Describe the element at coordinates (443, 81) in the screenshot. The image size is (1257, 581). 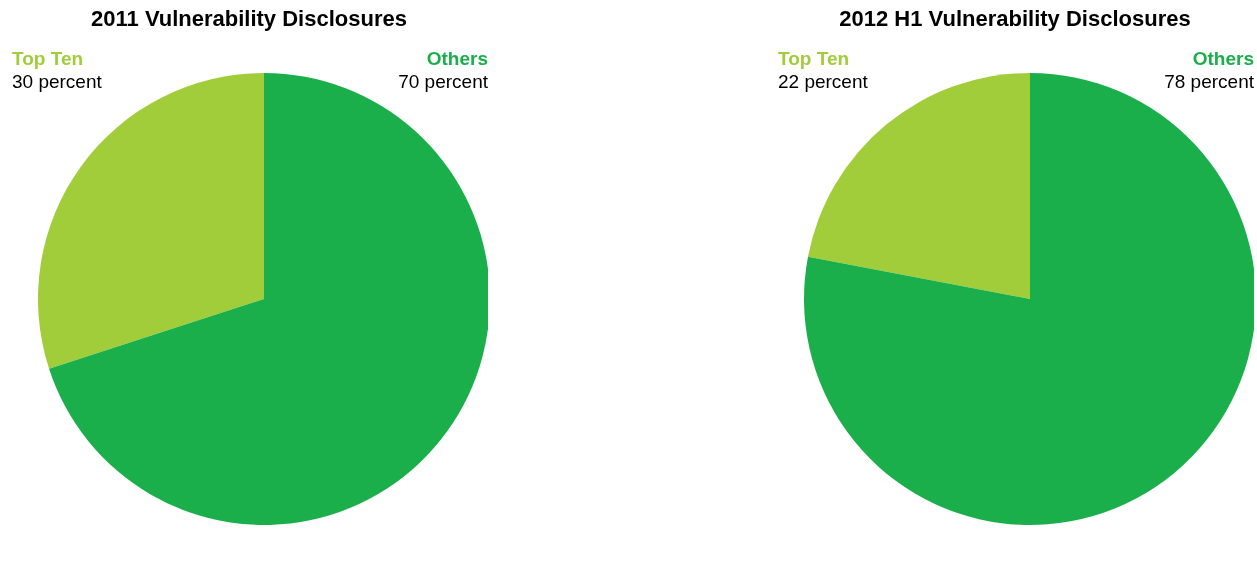
I see `data-label: 70 percent` at that location.